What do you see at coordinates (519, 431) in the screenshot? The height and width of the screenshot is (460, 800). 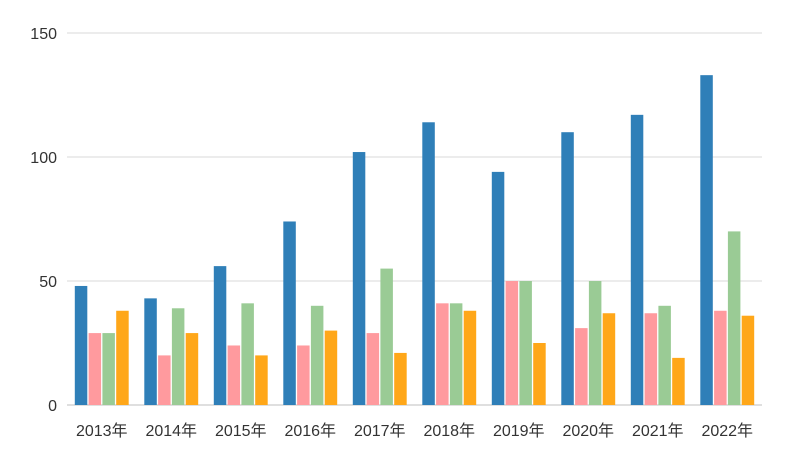 I see `x-tick-label: 2019年` at bounding box center [519, 431].